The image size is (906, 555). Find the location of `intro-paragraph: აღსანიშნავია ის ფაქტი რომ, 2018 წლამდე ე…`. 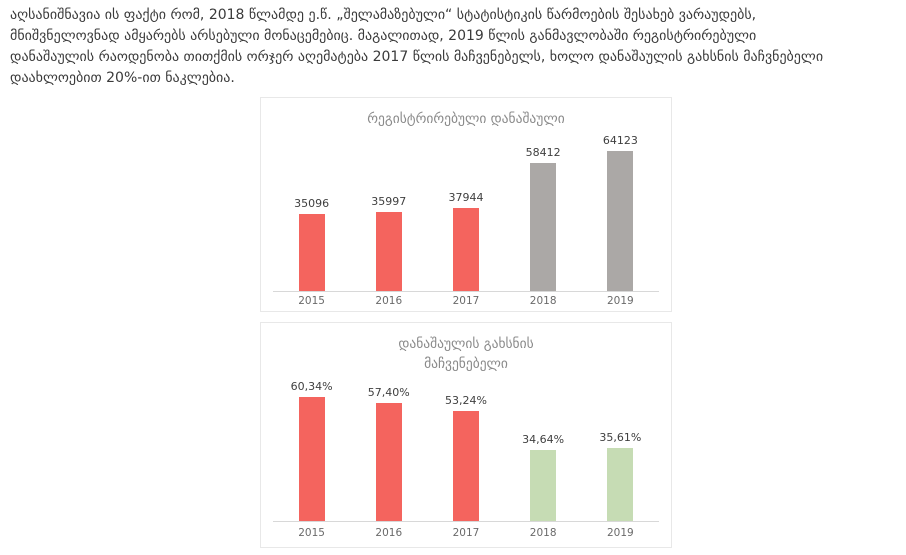

intro-paragraph: აღსანიშნავია ის ფაქტი რომ, 2018 წლამდე ე… is located at coordinates (454, 47).